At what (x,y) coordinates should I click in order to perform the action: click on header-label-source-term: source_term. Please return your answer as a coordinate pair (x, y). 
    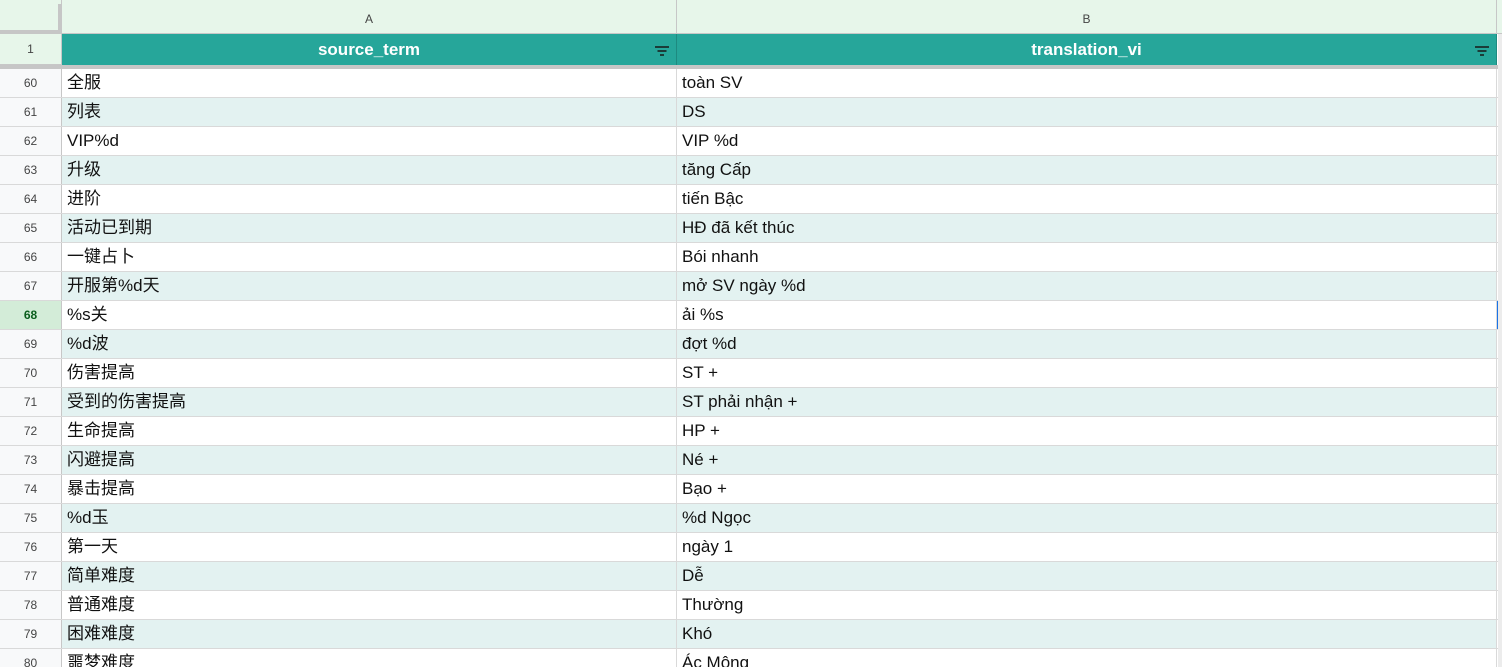
    Looking at the image, I should click on (369, 49).